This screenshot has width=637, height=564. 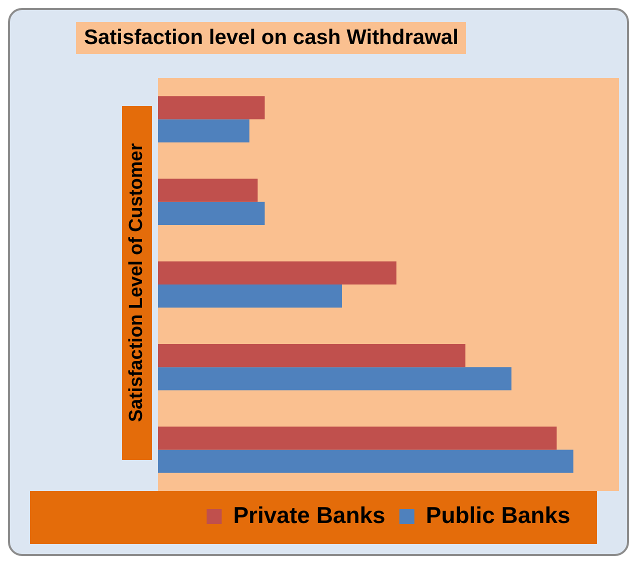 I want to click on y-axis-title: Satisfaction Level of Customer, so click(x=137, y=283).